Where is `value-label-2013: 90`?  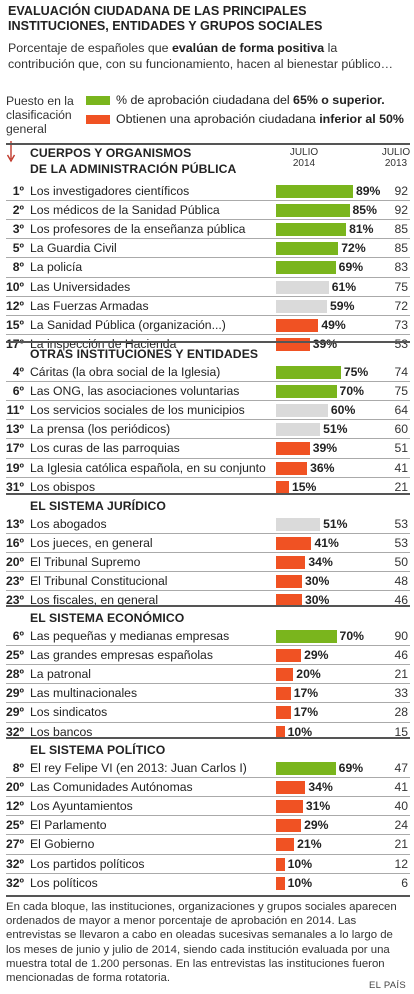
value-label-2013: 90 is located at coordinates (401, 636).